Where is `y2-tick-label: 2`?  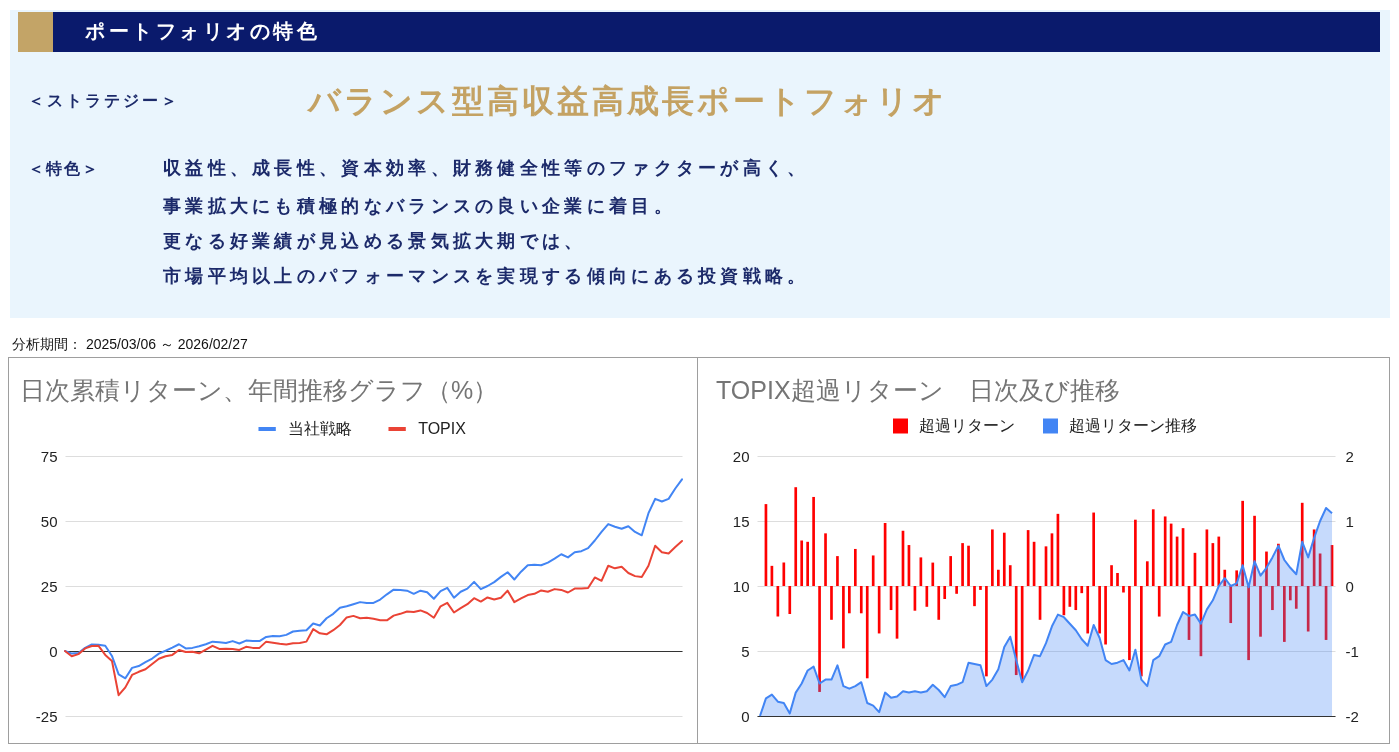 y2-tick-label: 2 is located at coordinates (1349, 456).